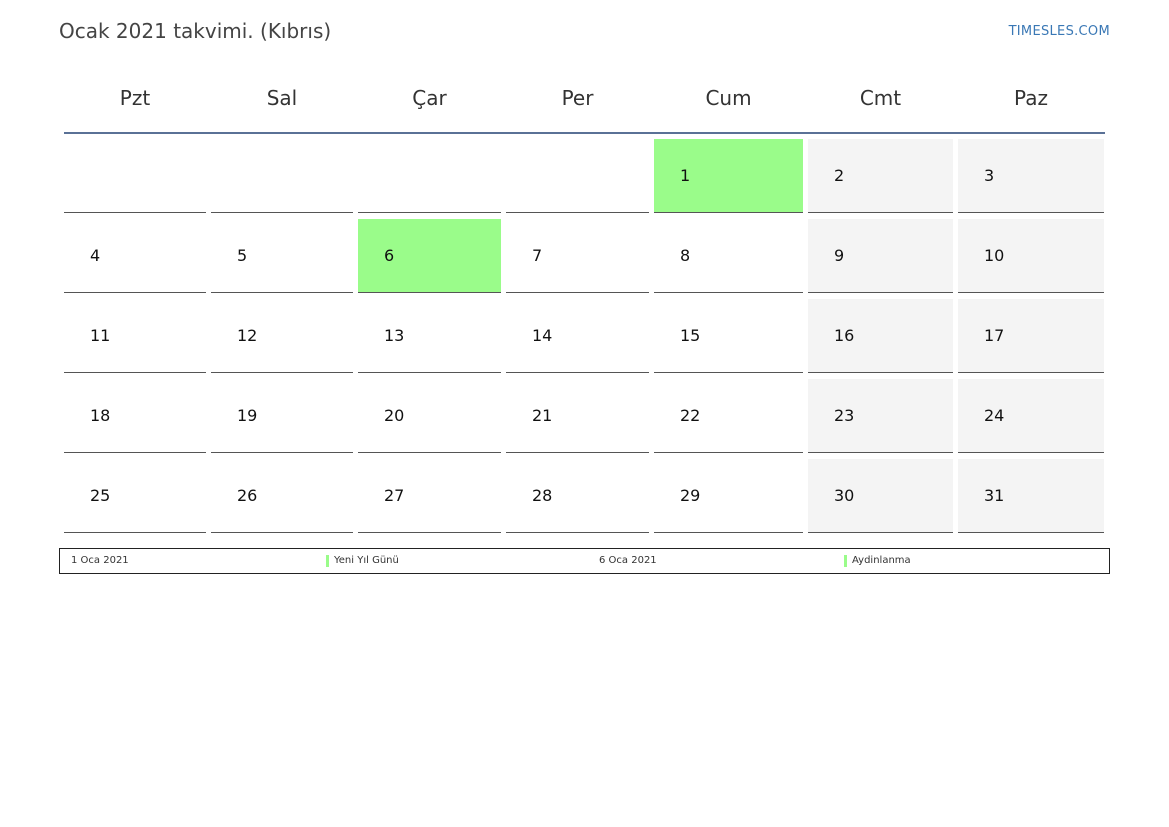  What do you see at coordinates (994, 255) in the screenshot?
I see `day-number: 10` at bounding box center [994, 255].